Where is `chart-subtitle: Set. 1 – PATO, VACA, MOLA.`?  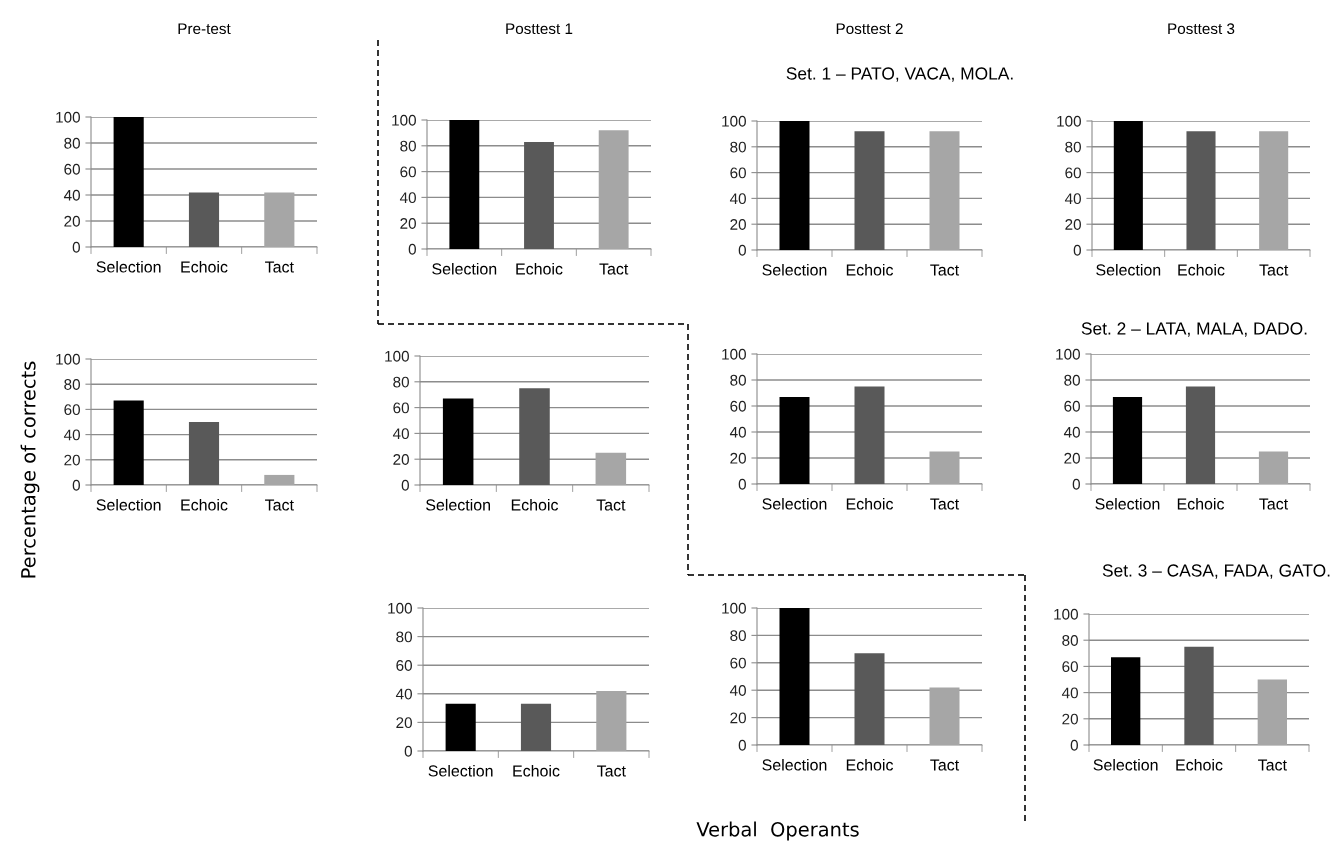 chart-subtitle: Set. 1 – PATO, VACA, MOLA. is located at coordinates (899, 74).